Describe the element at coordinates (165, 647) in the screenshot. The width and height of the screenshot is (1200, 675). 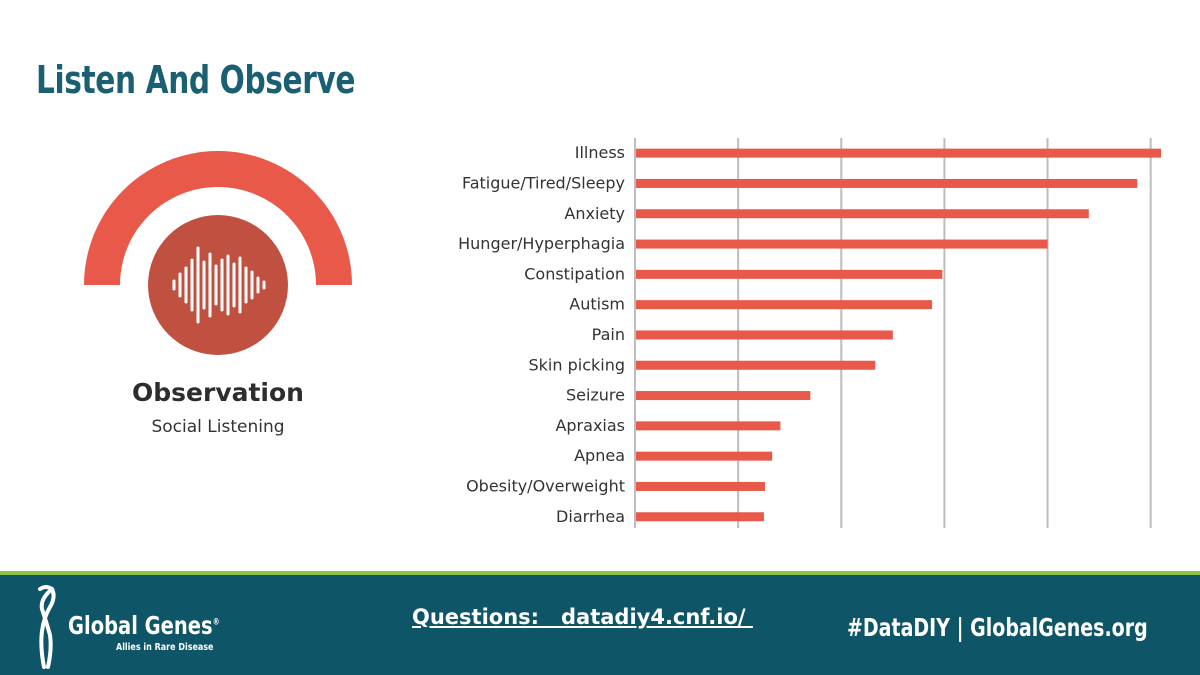
I see `brand-tagline: Allies in Rare Disease` at that location.